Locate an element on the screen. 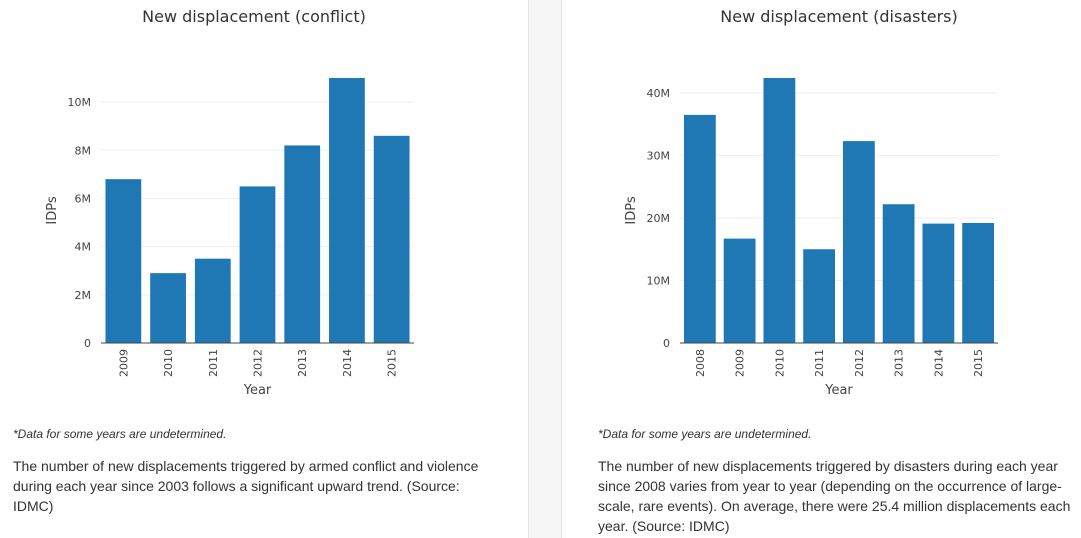 The height and width of the screenshot is (538, 1081). conflict-footnote: *Data for some years are undetermined. is located at coordinates (120, 434).